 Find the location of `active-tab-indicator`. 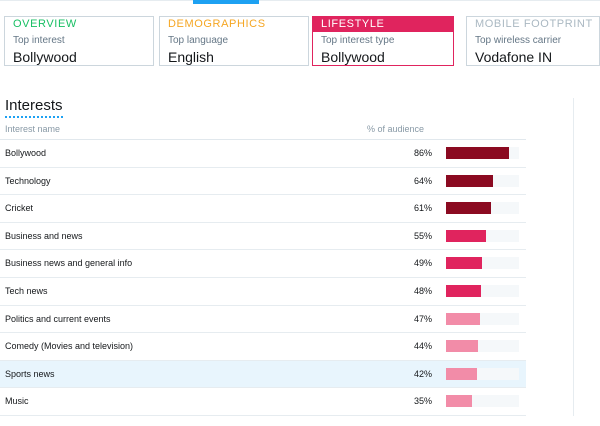

active-tab-indicator is located at coordinates (226, 2).